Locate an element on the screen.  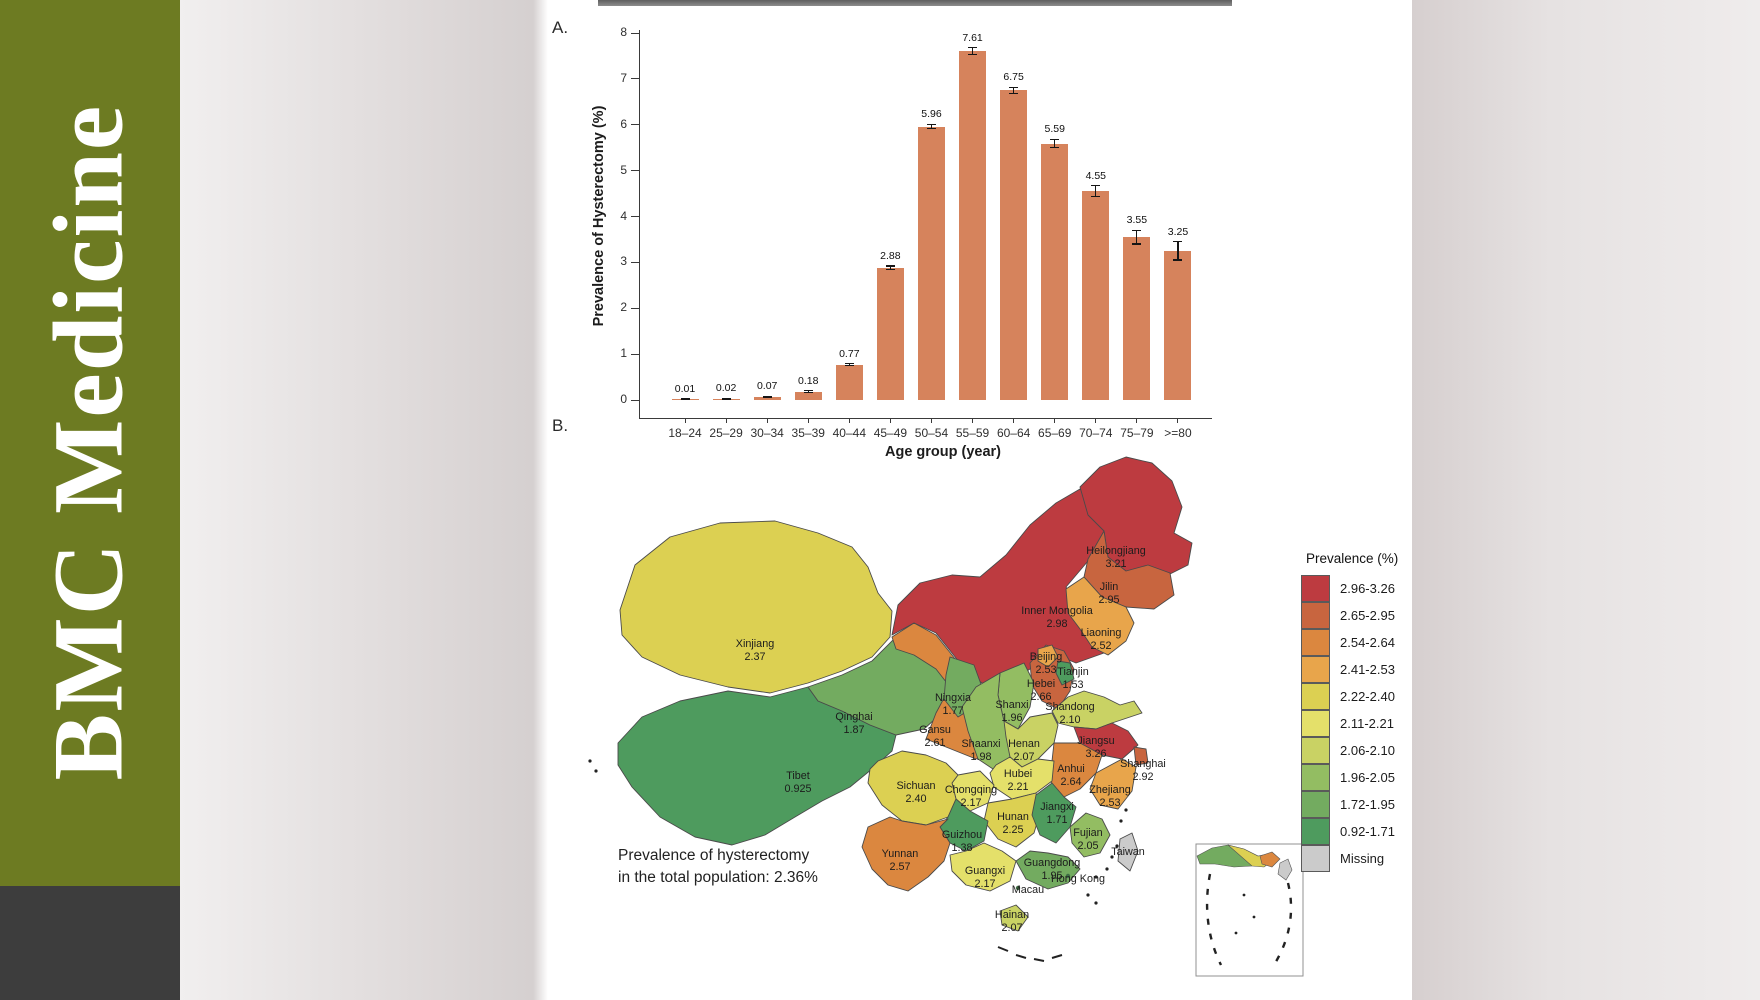
legend-item: 2.65-2.95 is located at coordinates (1349, 615).